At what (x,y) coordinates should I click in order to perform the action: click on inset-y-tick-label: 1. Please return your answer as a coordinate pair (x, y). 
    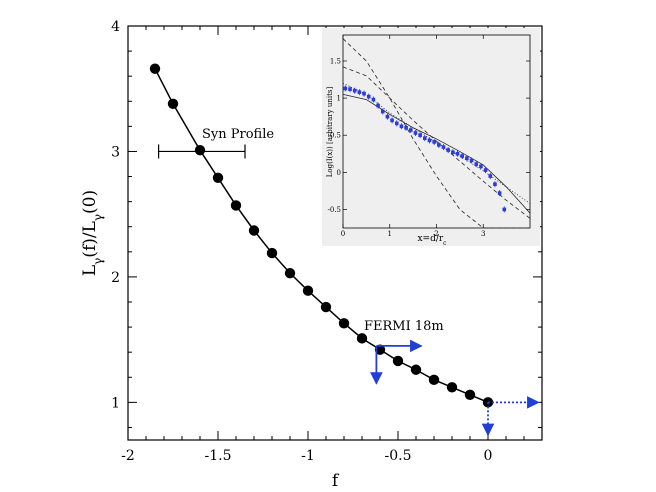
    Looking at the image, I should click on (339, 99).